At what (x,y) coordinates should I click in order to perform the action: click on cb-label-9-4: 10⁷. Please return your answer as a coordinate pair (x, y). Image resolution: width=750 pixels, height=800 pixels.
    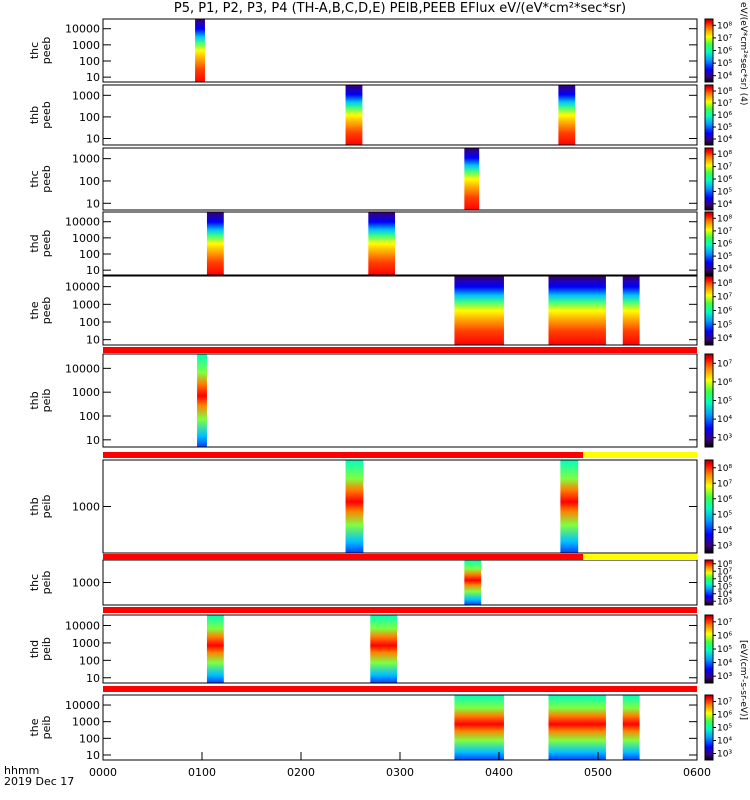
    Looking at the image, I should click on (724, 703).